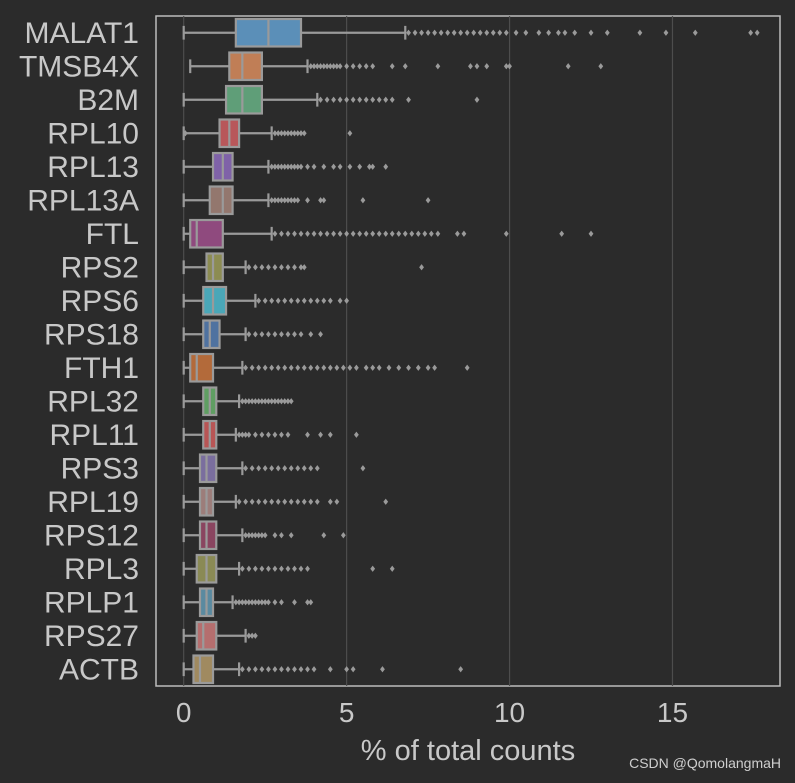 The height and width of the screenshot is (783, 795). I want to click on gene-label: RPS2, so click(100, 267).